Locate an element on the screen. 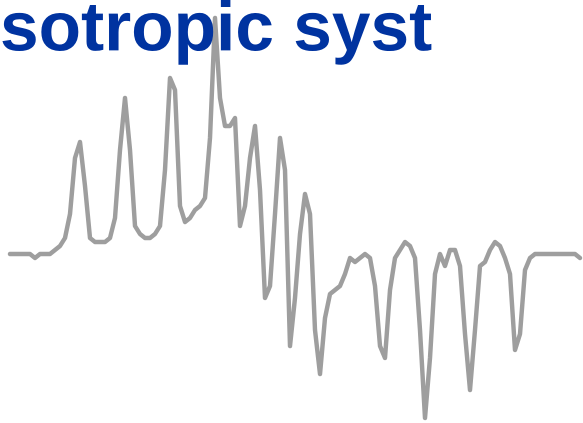  chart-title: sotropic syst is located at coordinates (217, 32).